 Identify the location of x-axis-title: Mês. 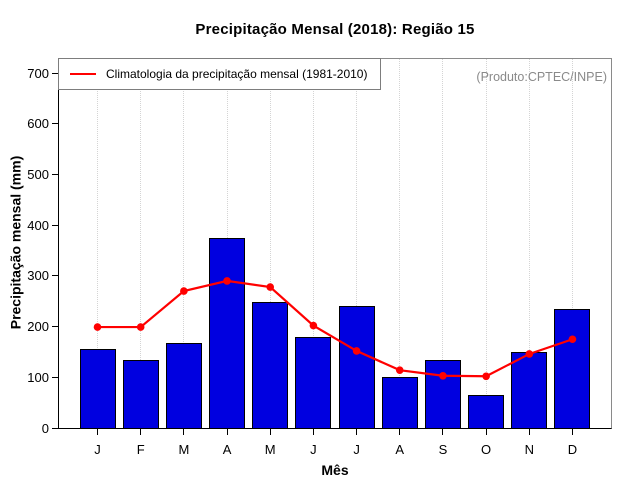
(335, 470).